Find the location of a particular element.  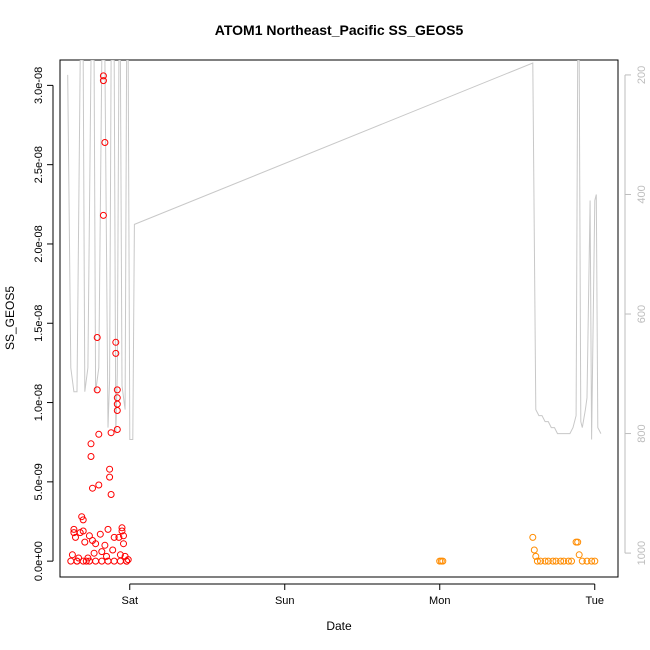

right-tick-label-4: 1000 is located at coordinates (642, 553).